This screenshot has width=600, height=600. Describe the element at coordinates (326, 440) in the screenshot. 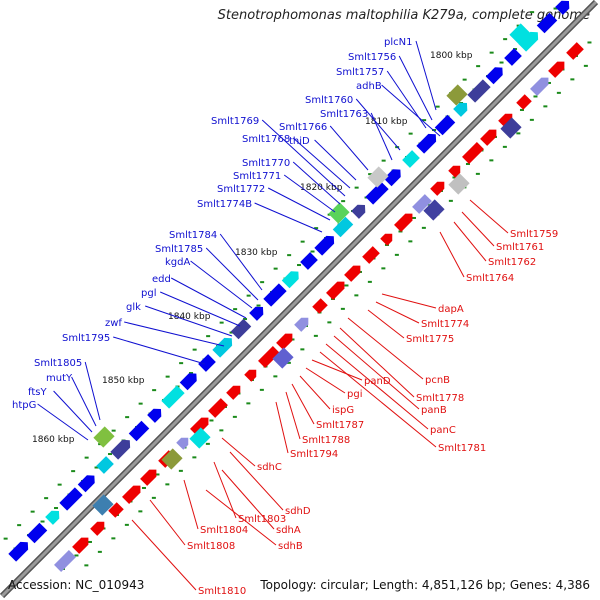

I see `reverse-gene-label: Smlt1788` at that location.